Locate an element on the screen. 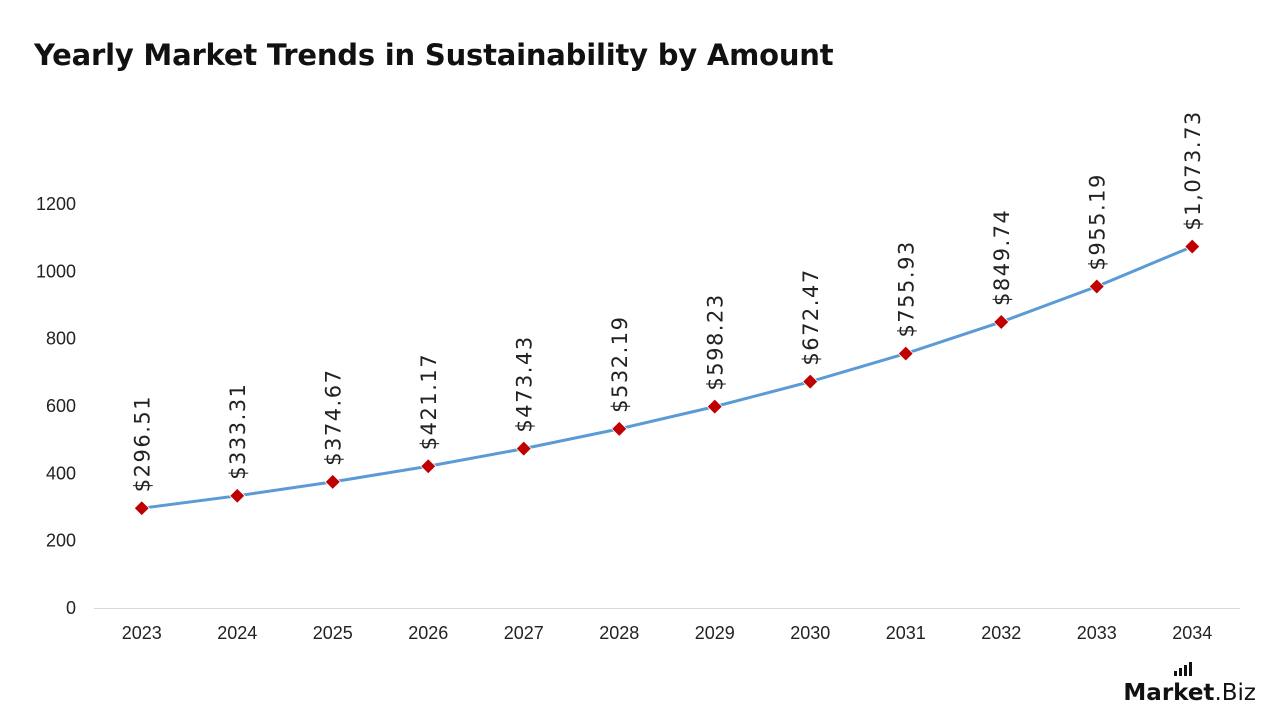 This screenshot has height=720, width=1280. data-label: $296.51 is located at coordinates (143, 443).